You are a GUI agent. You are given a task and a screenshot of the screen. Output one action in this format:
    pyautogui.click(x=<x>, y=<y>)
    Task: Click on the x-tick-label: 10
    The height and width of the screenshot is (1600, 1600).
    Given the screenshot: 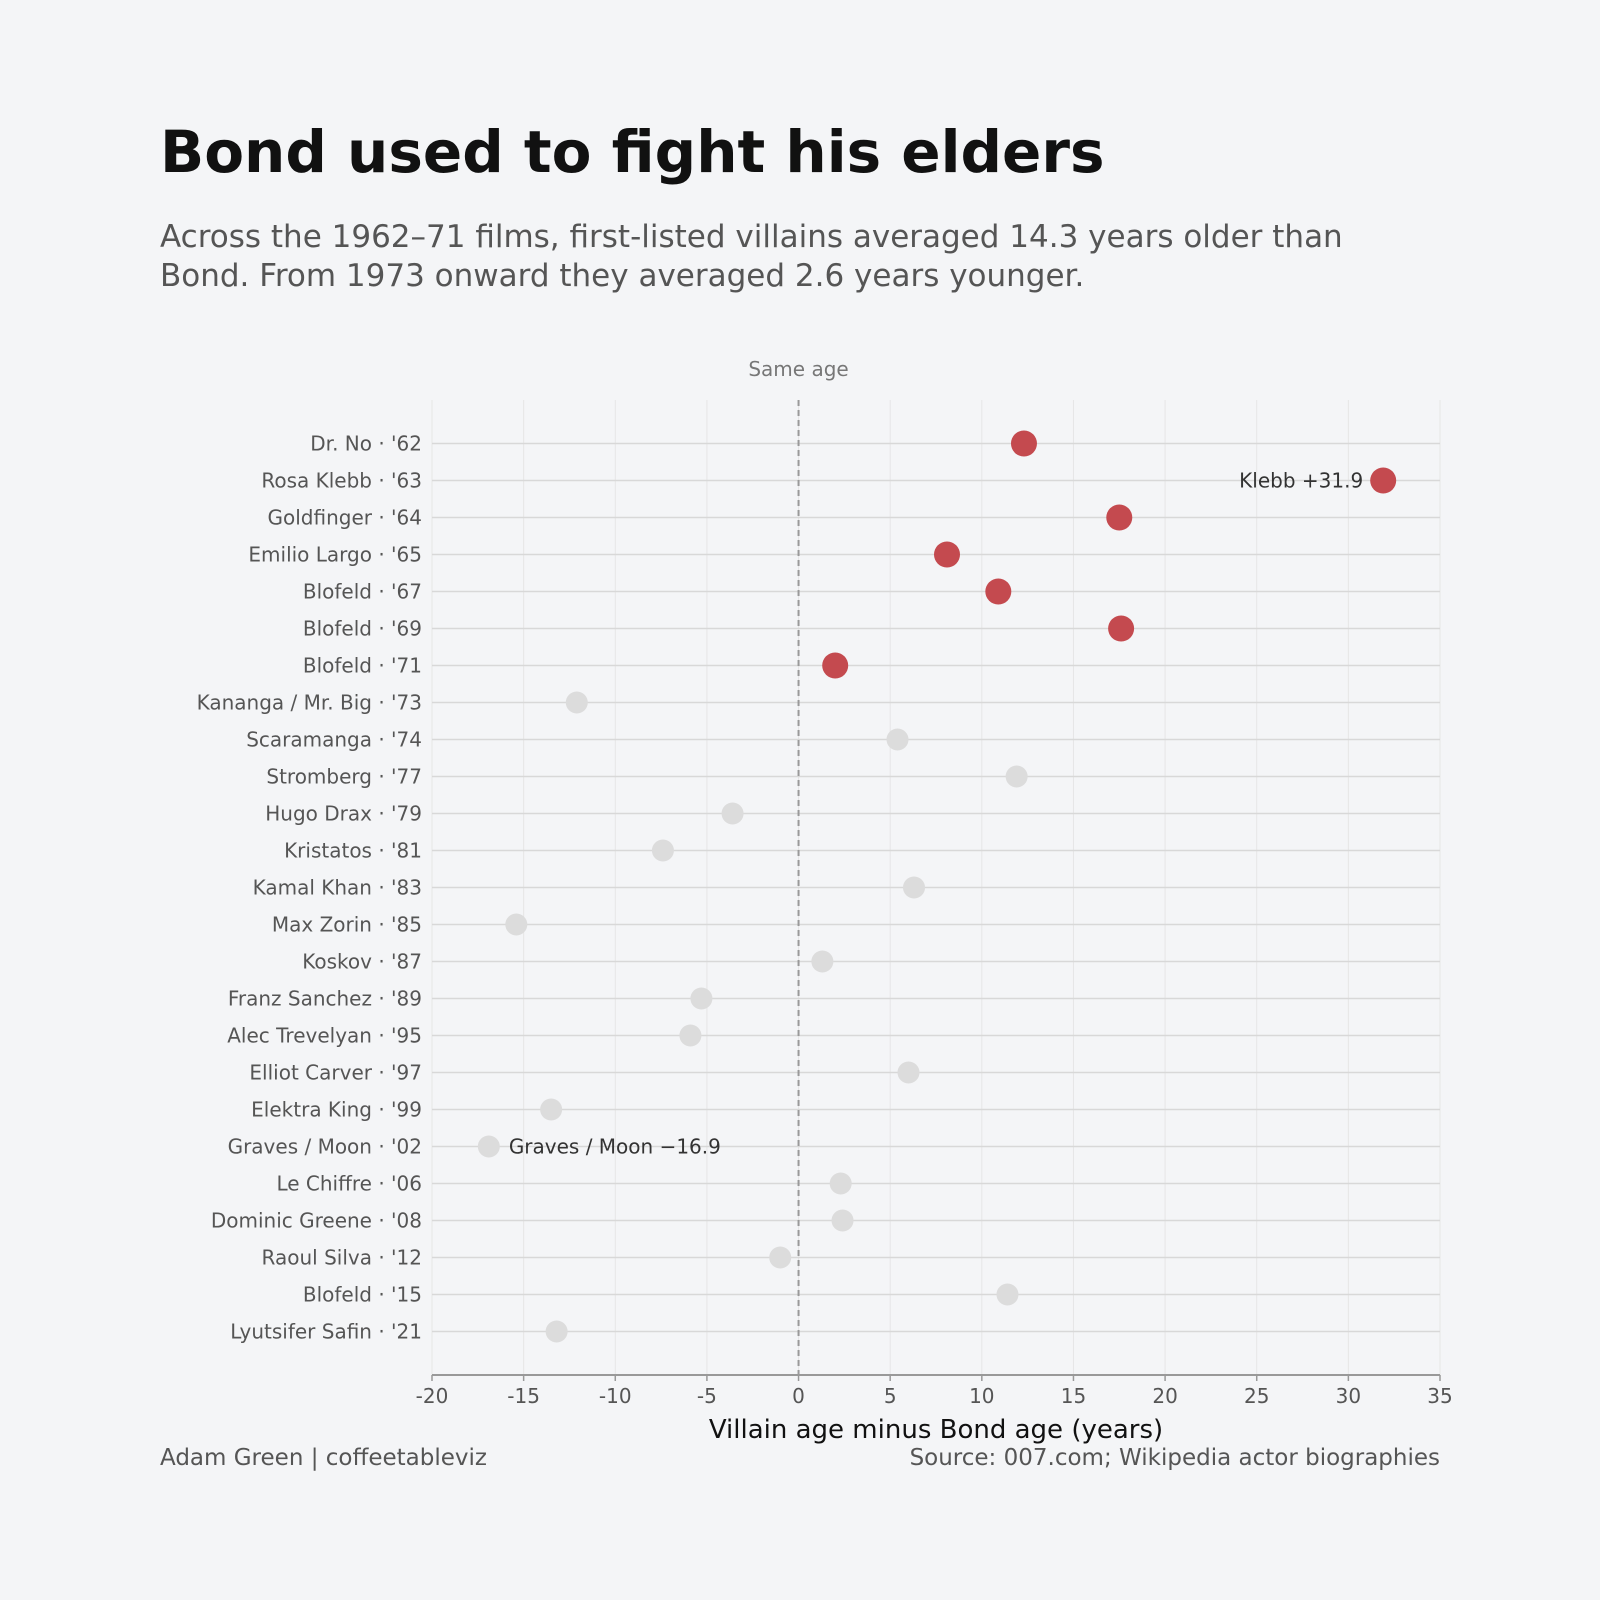 What is the action you would take?
    pyautogui.click(x=981, y=1396)
    